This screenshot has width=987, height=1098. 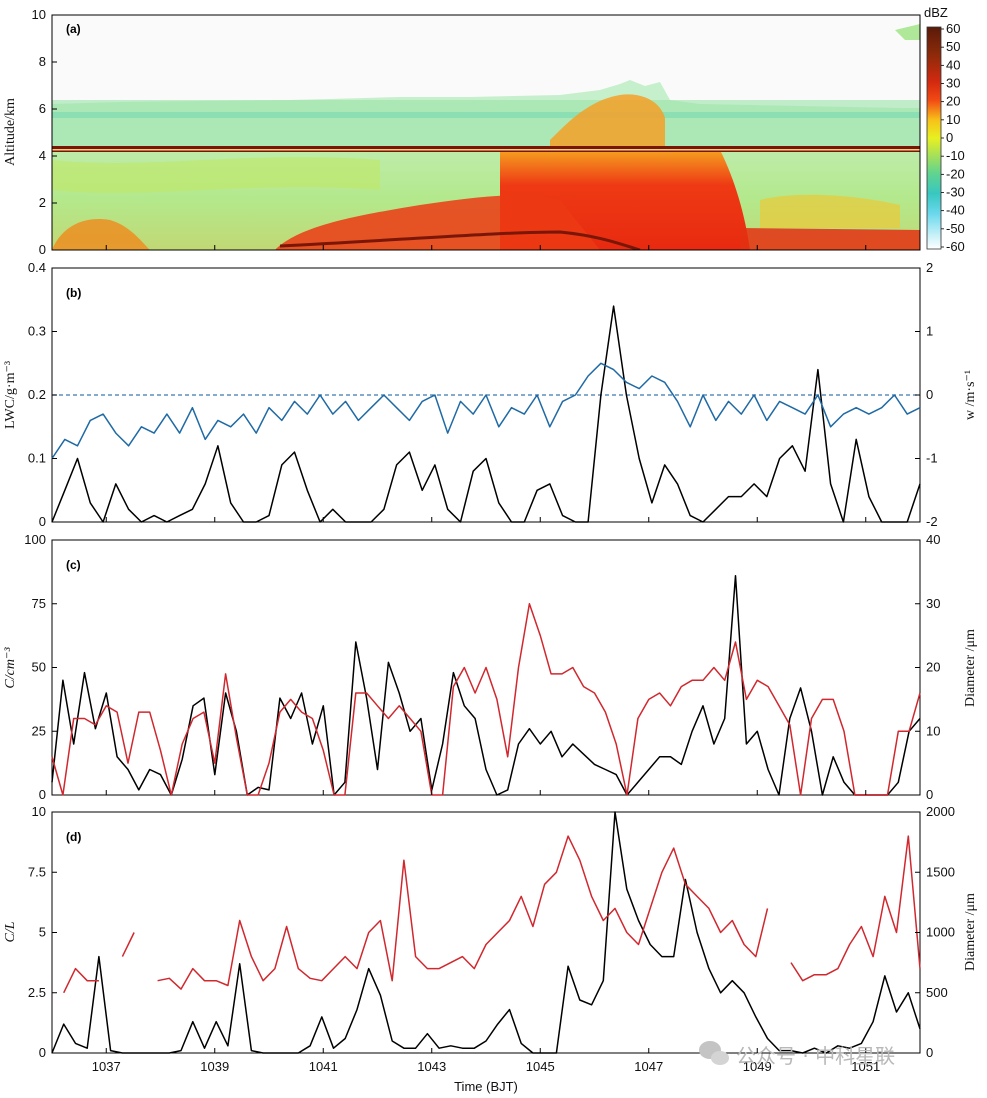 I want to click on panel-c-y2-tick-label: 30, so click(x=933, y=603).